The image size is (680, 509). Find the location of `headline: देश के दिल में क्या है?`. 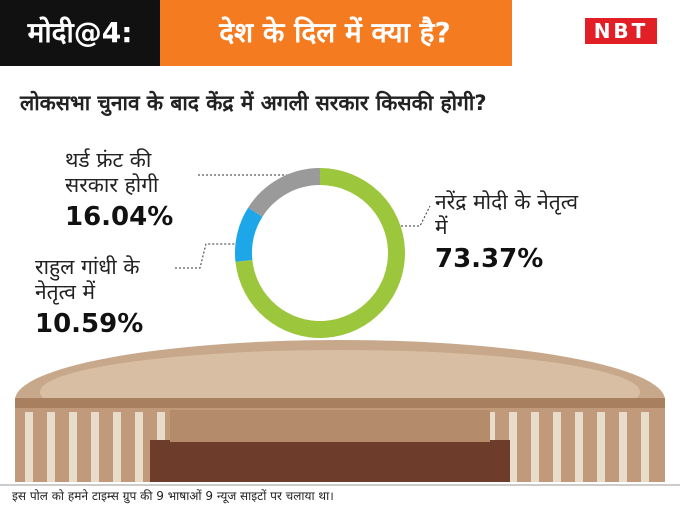

headline: देश के दिल में क्या है? is located at coordinates (334, 32).